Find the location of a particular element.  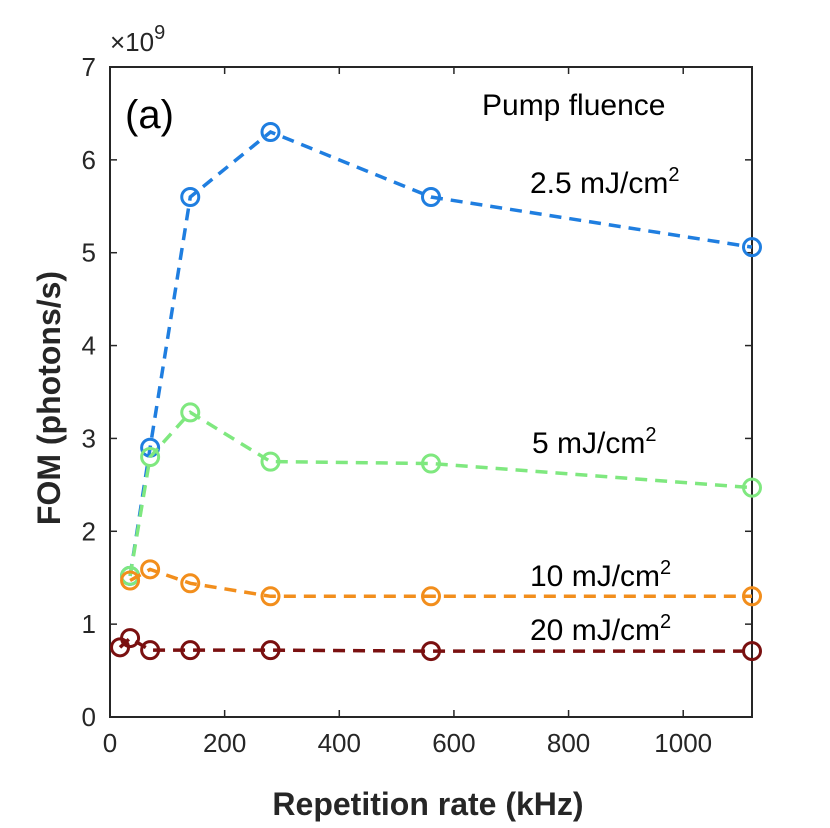

panel-label: (a) is located at coordinates (149, 115).